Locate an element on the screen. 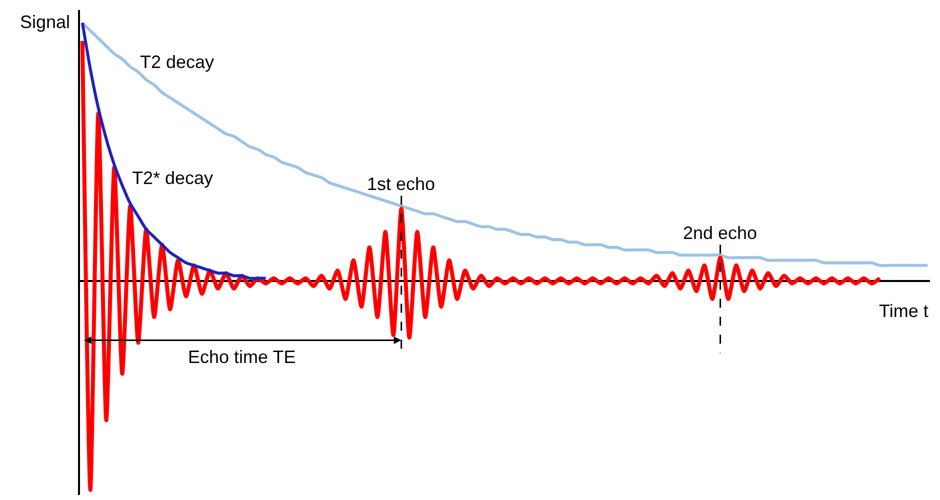  annotation: 2nd echo is located at coordinates (720, 233).